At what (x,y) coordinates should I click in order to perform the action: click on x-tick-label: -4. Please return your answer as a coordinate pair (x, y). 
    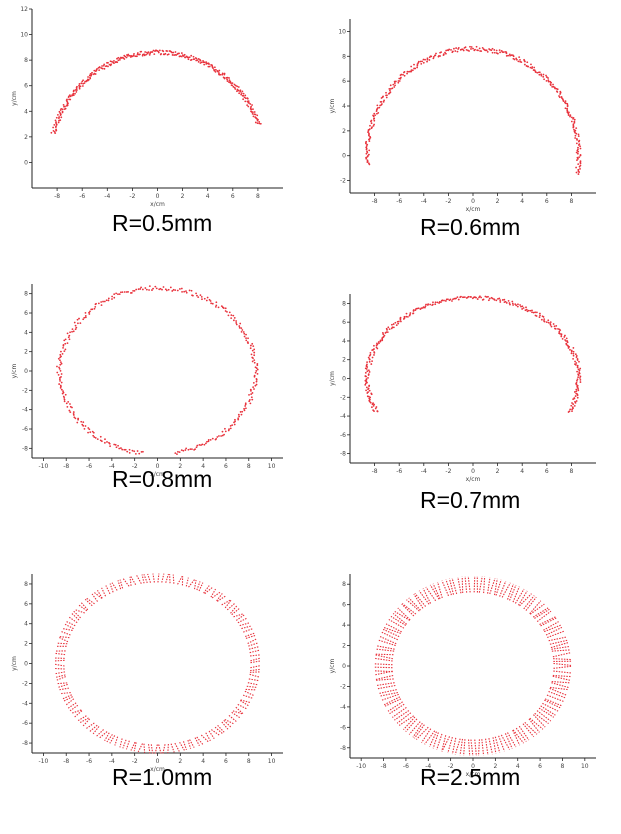
    Looking at the image, I should click on (112, 761).